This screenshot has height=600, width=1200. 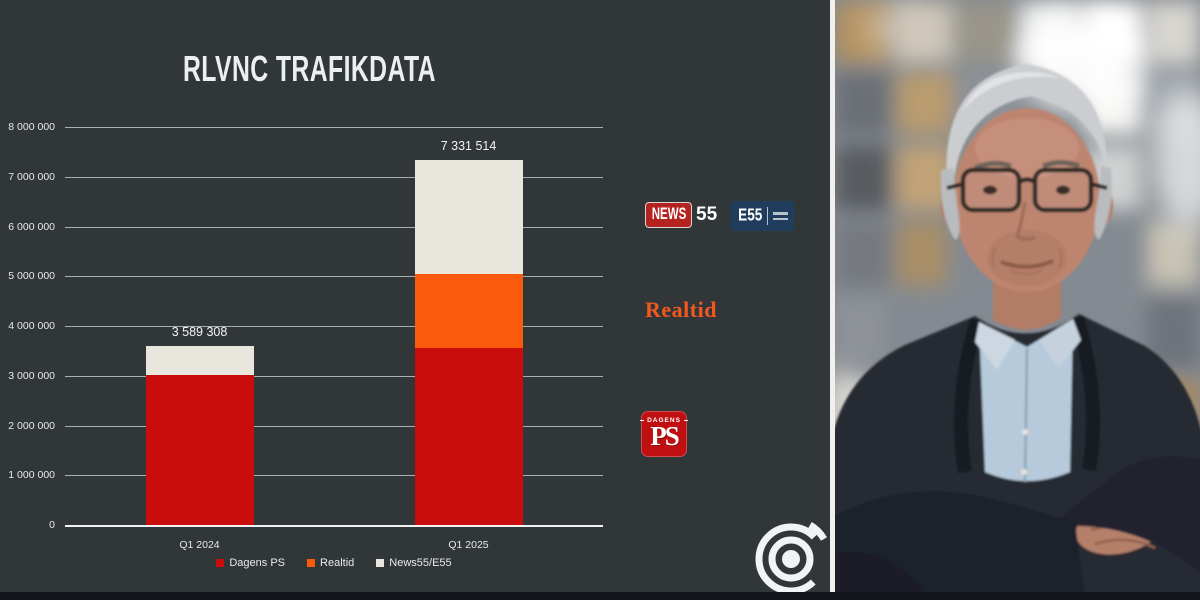 I want to click on y-tick-label: 4 000 000, so click(x=31, y=326).